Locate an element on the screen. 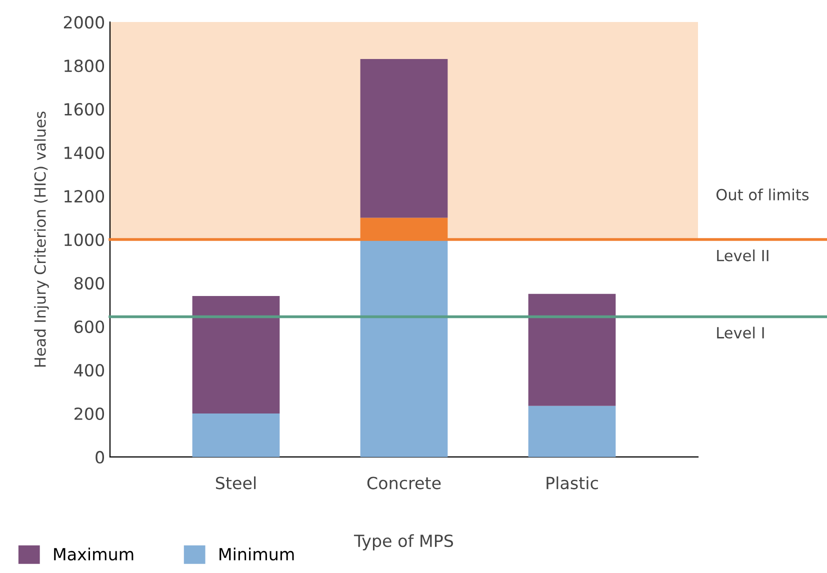  y-tick-label: 1600 is located at coordinates (84, 109).